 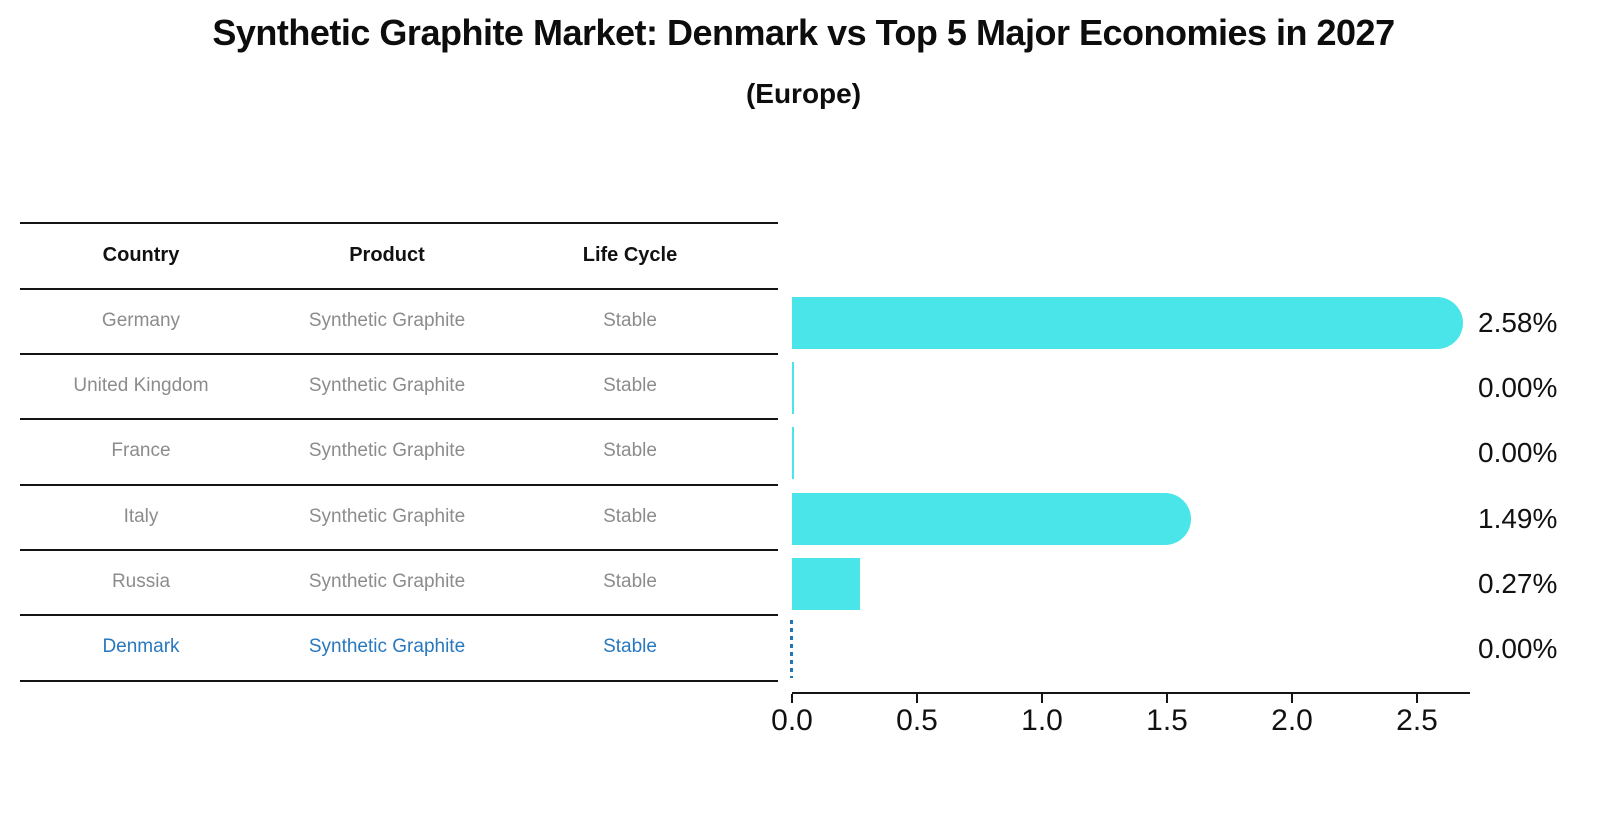 What do you see at coordinates (1417, 720) in the screenshot?
I see `x-axis-tick-label: 2.5` at bounding box center [1417, 720].